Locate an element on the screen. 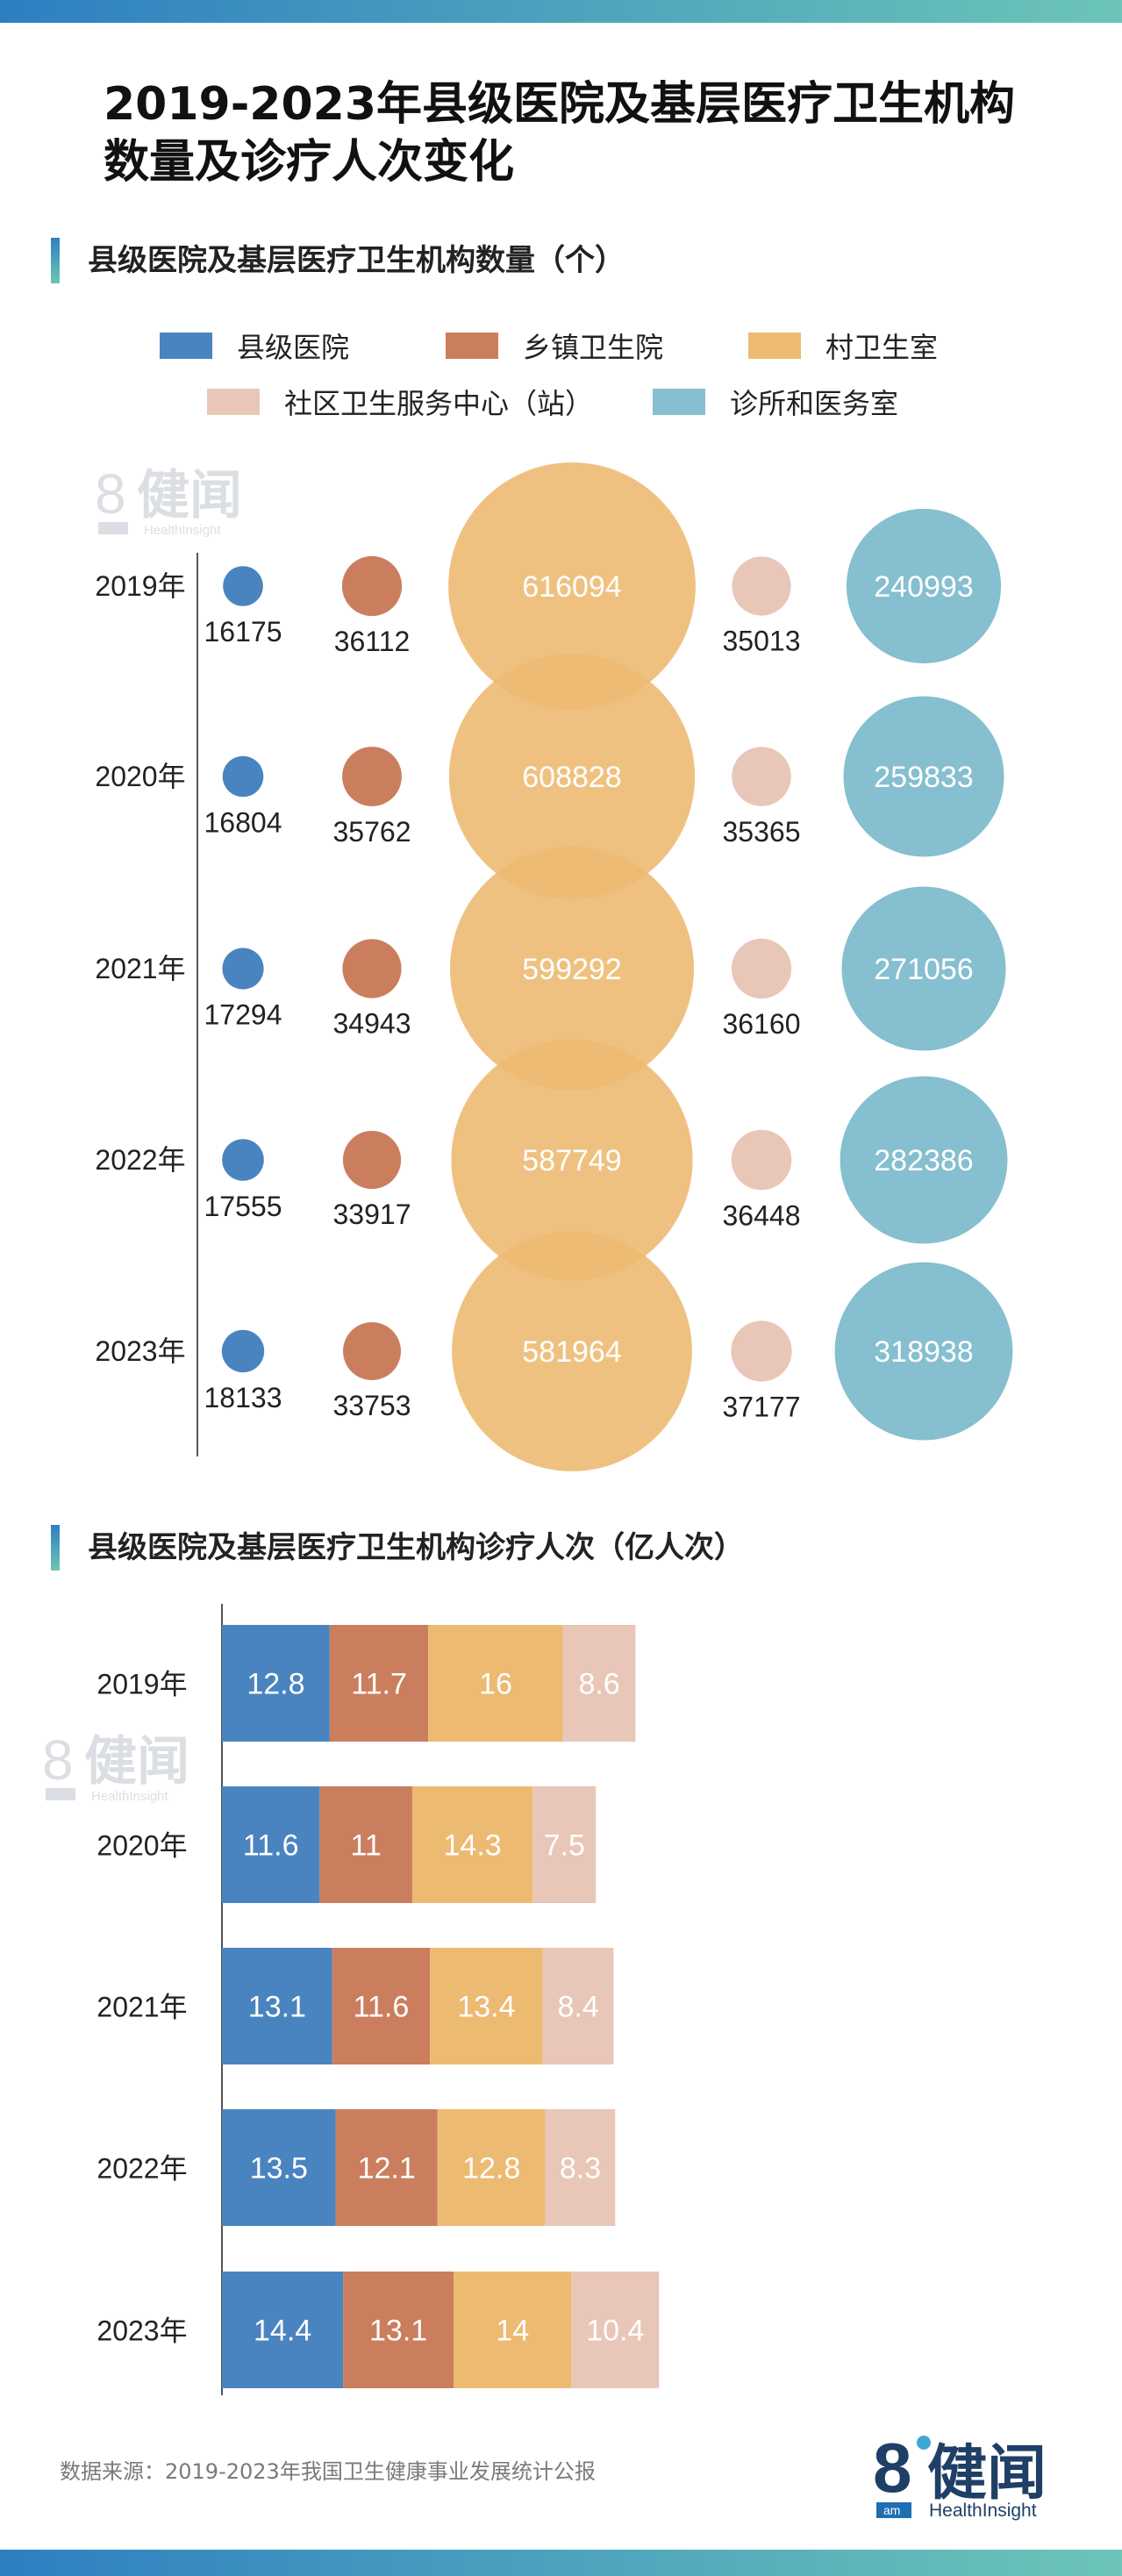 The image size is (1122, 2576). legend-label: 乡镇卫生院 is located at coordinates (593, 347).